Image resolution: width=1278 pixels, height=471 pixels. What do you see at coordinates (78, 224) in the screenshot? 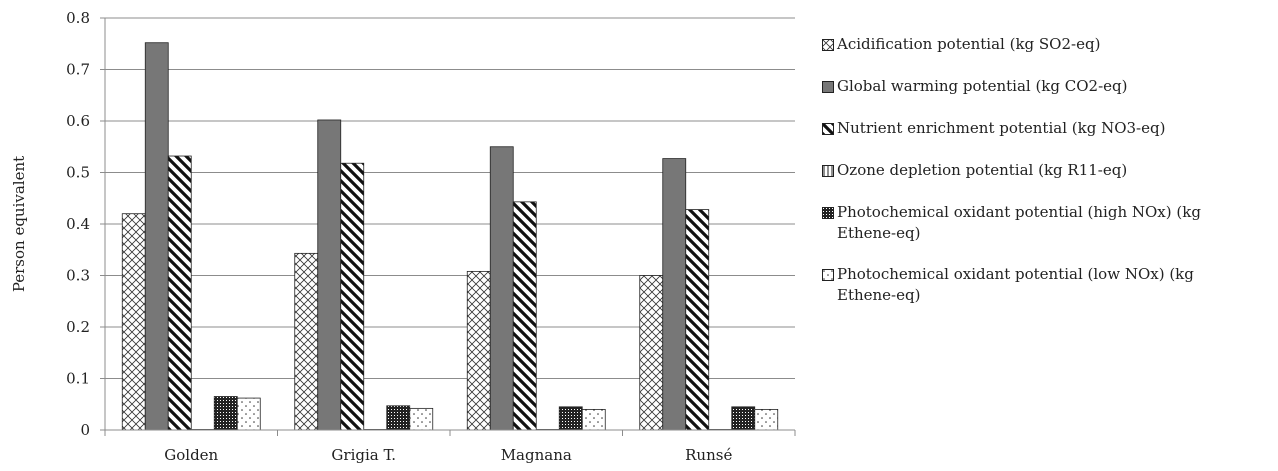
I see `y-tick-label: 0.4` at bounding box center [78, 224].